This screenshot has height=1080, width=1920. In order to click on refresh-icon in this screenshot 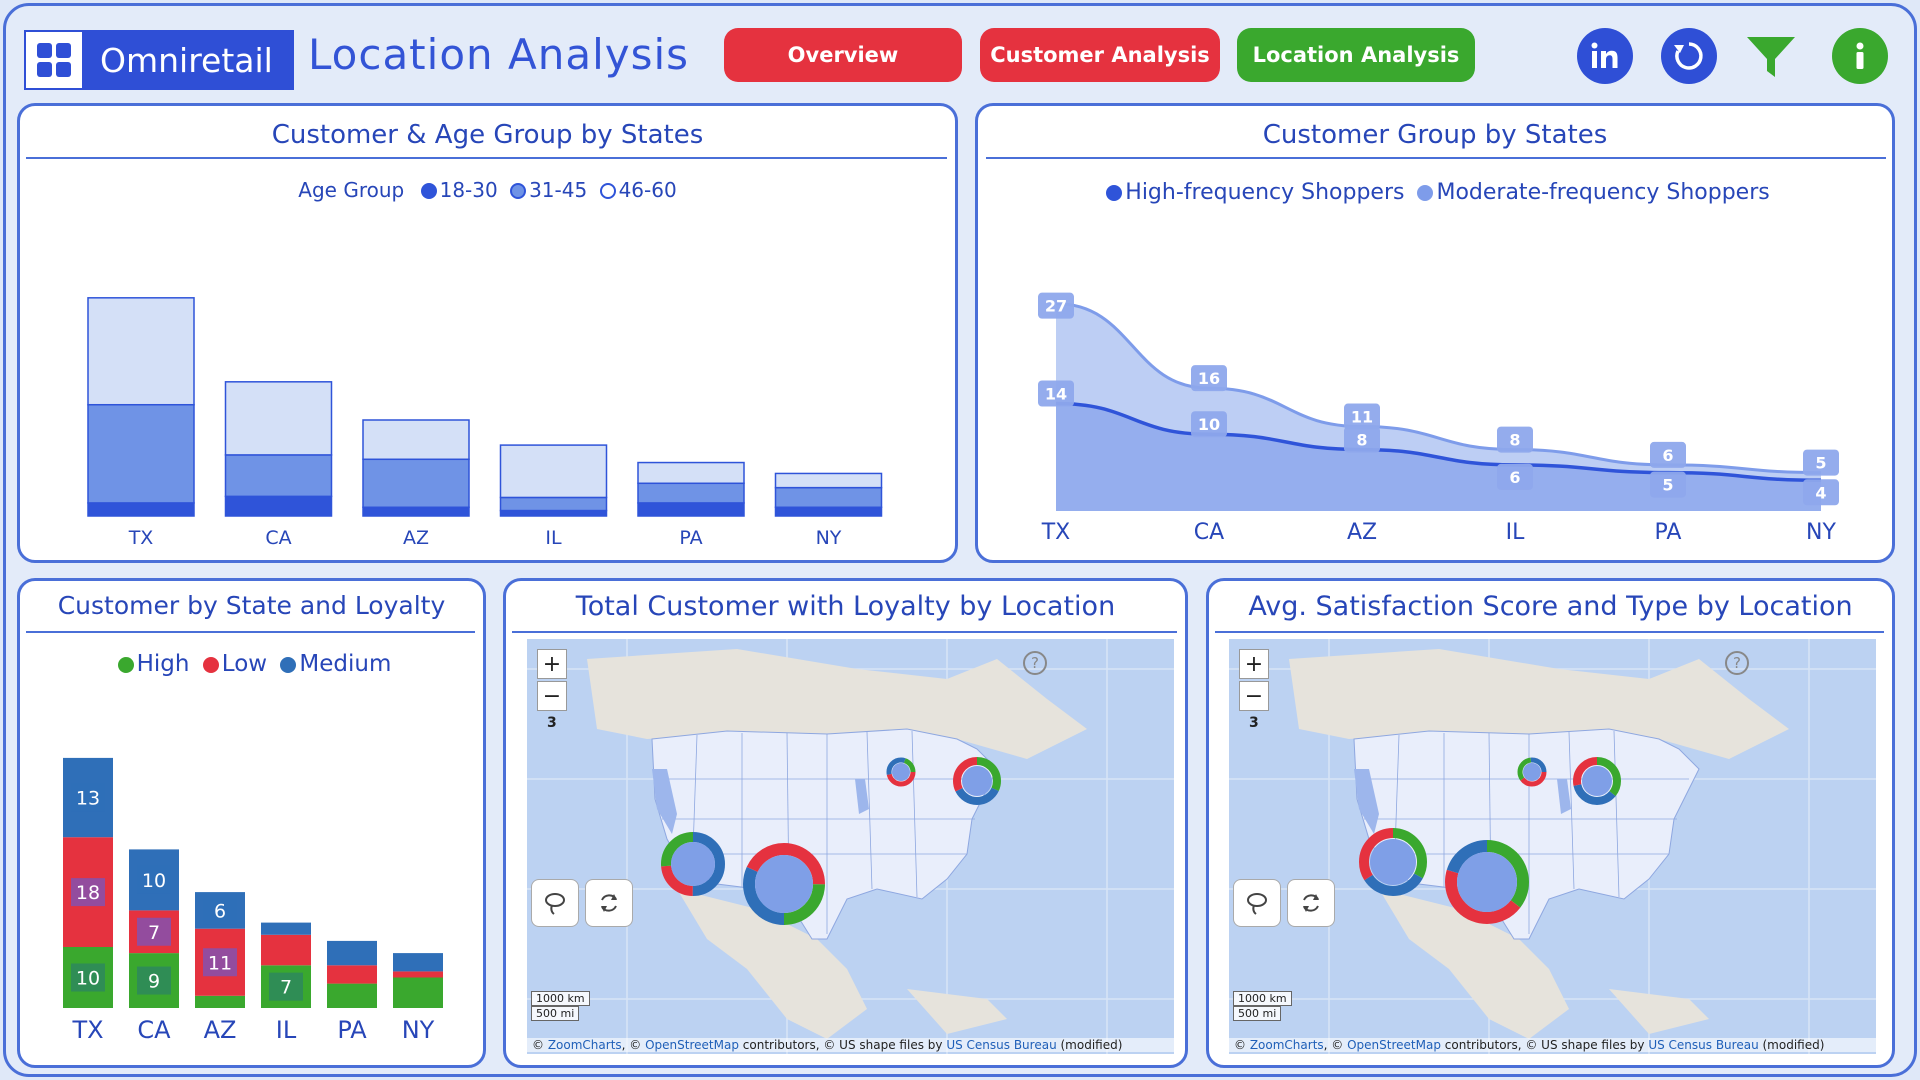, I will do `click(1689, 56)`.